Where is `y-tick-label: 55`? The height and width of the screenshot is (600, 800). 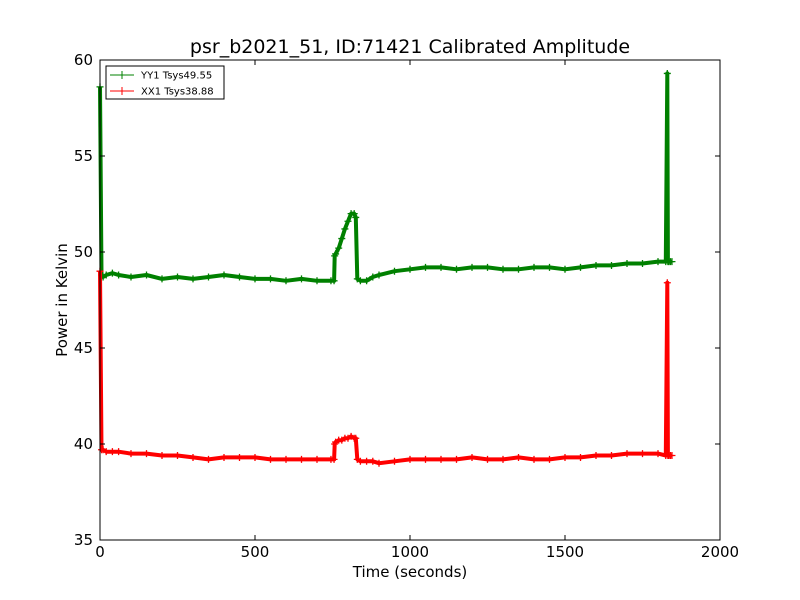 y-tick-label: 55 is located at coordinates (83, 156).